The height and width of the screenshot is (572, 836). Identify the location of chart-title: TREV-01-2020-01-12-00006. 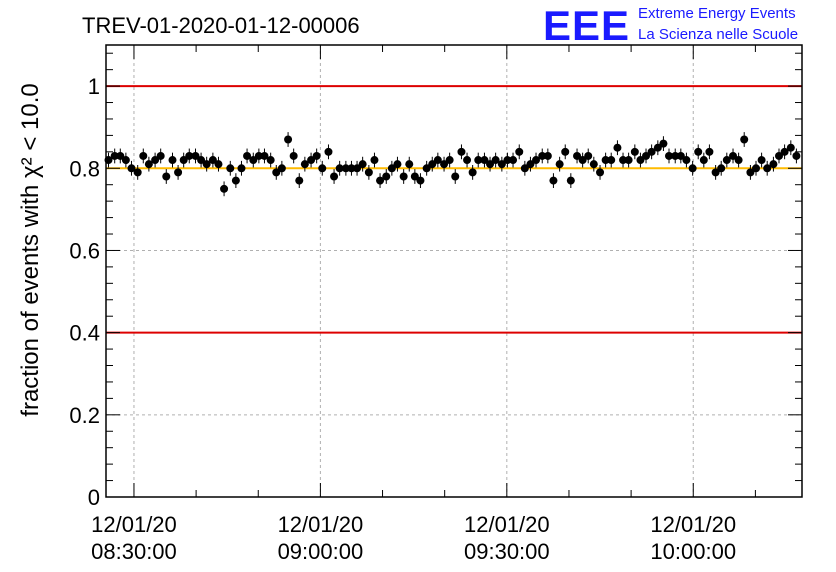
(221, 25).